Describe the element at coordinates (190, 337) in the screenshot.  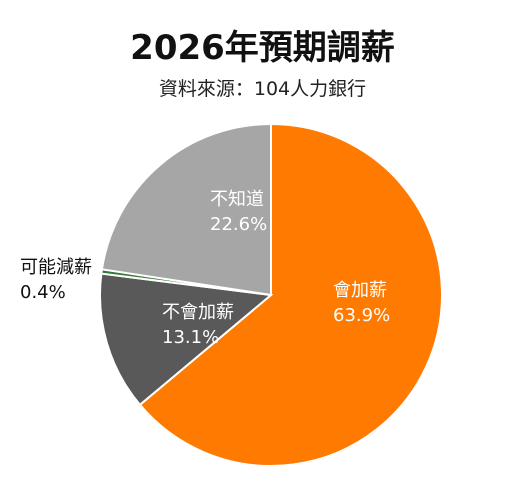
I see `slice-label-value-1: 13.1%` at that location.